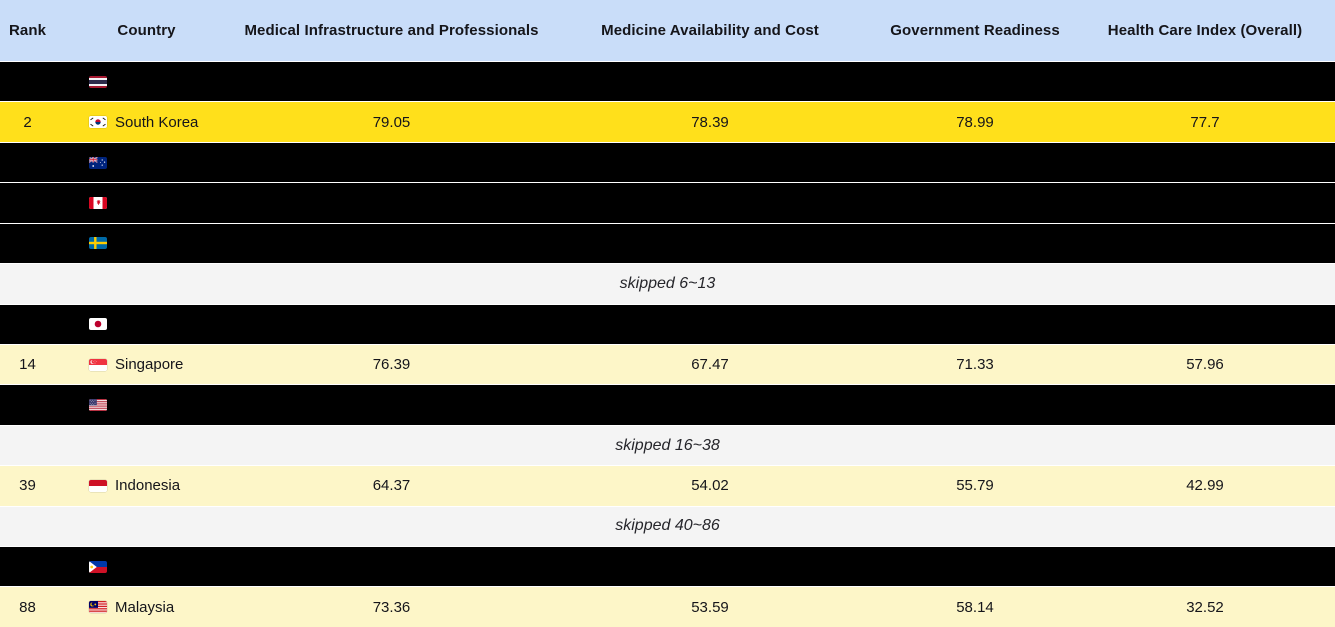 The height and width of the screenshot is (627, 1335). Describe the element at coordinates (98, 81) in the screenshot. I see `flag-thailand-icon` at that location.